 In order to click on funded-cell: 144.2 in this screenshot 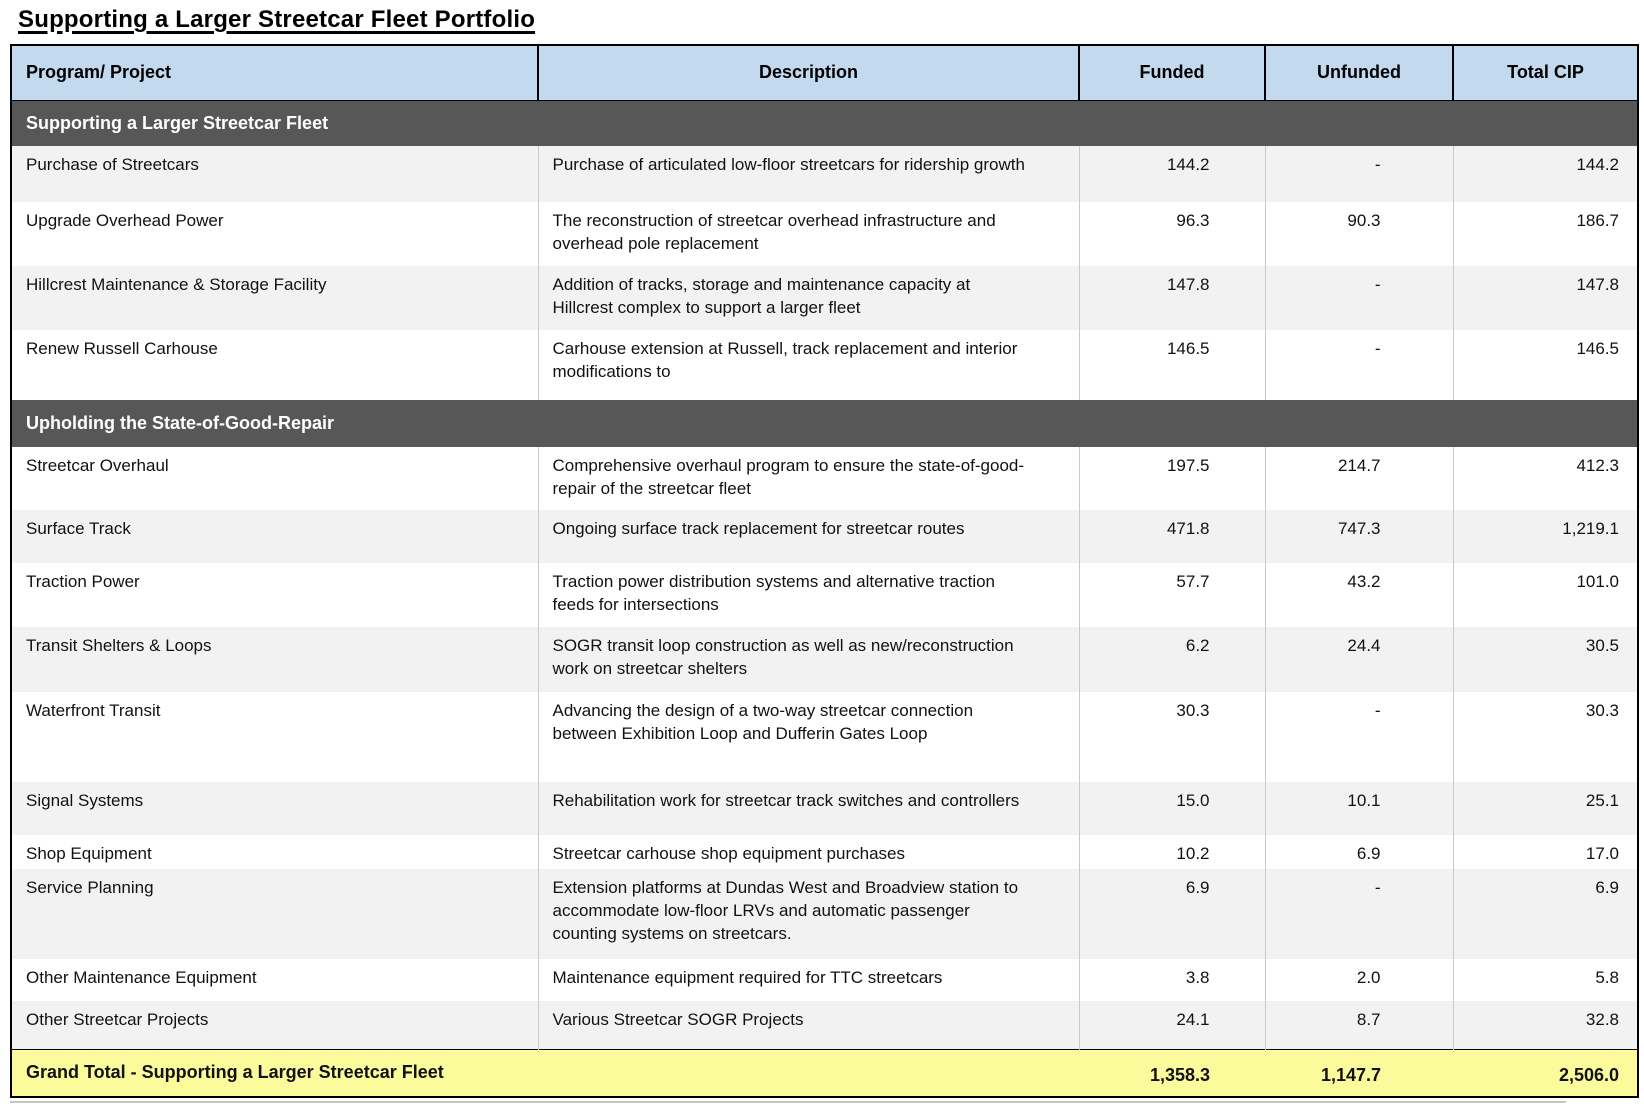, I will do `click(1171, 174)`.